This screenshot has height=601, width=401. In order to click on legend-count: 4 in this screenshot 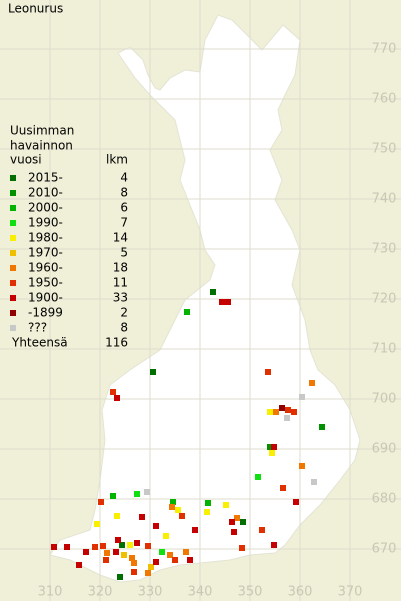, I will do `click(124, 178)`.